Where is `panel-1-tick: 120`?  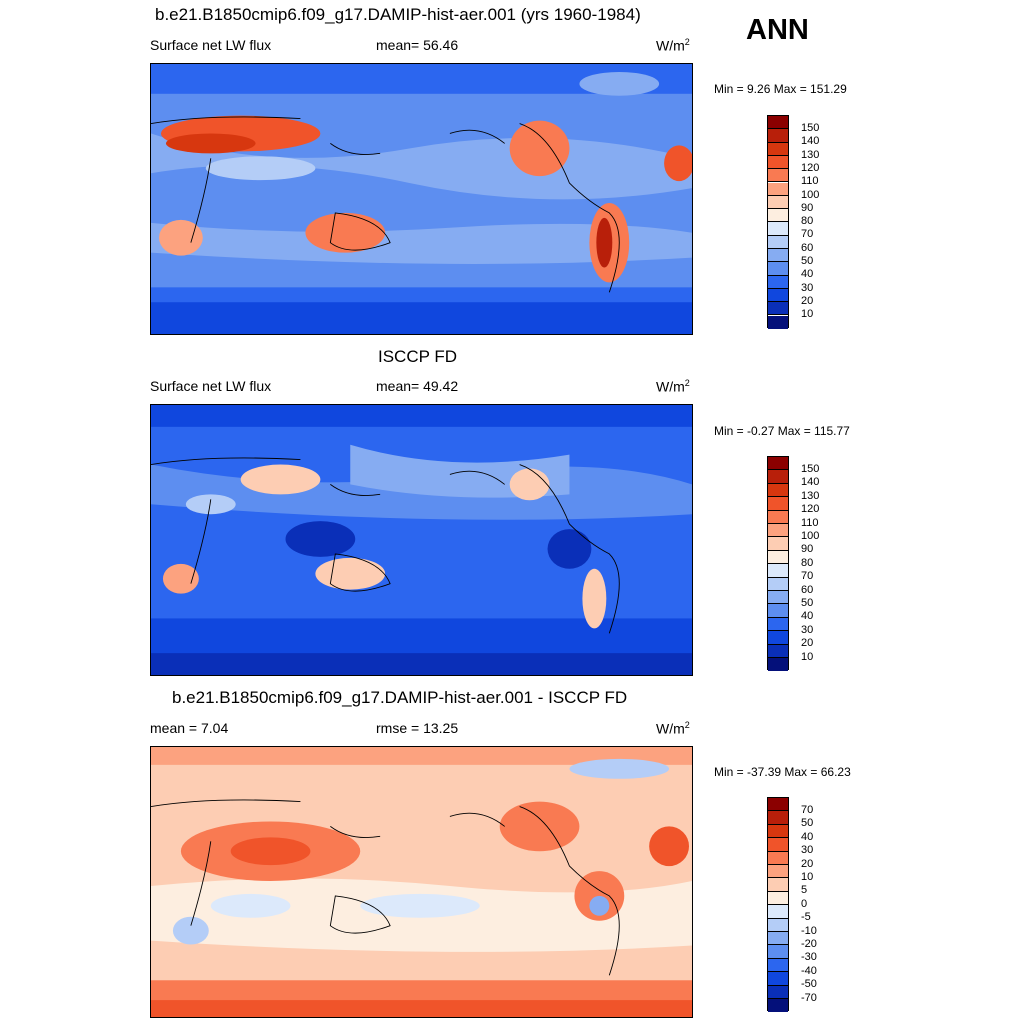
panel-1-tick: 120 is located at coordinates (810, 167).